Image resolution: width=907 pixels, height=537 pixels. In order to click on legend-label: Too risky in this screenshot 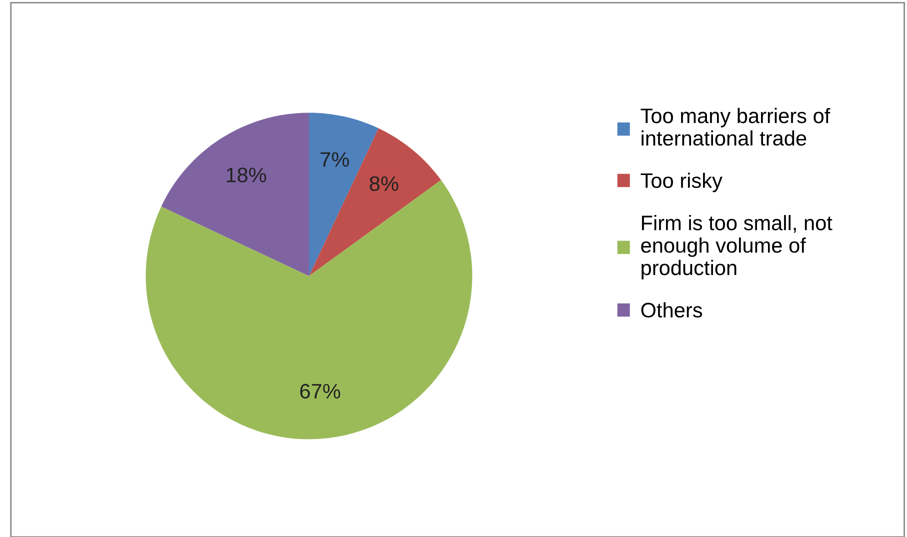, I will do `click(681, 182)`.